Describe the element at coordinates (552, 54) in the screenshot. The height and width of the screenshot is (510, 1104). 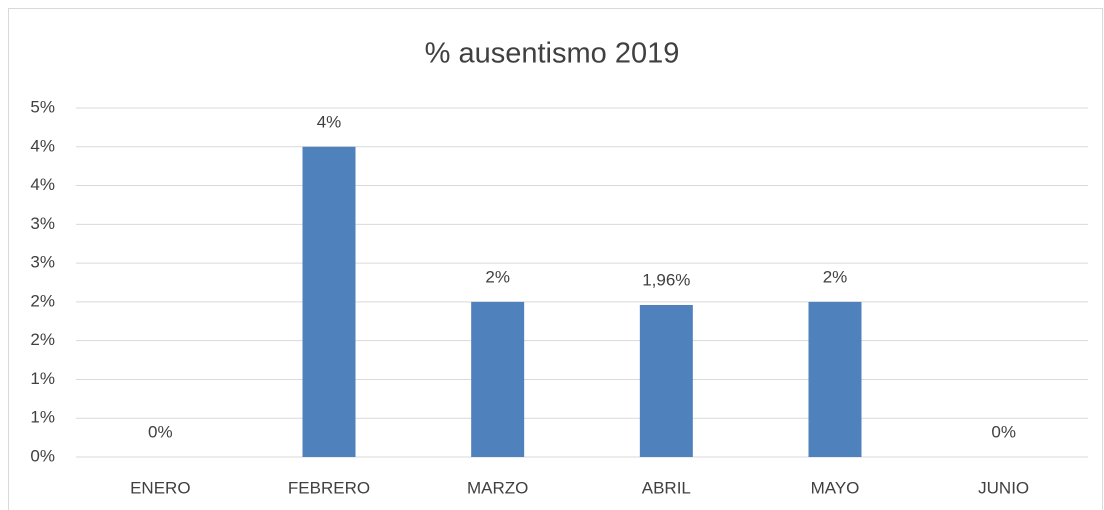
I see `chart-title: % ausentismo 2019` at that location.